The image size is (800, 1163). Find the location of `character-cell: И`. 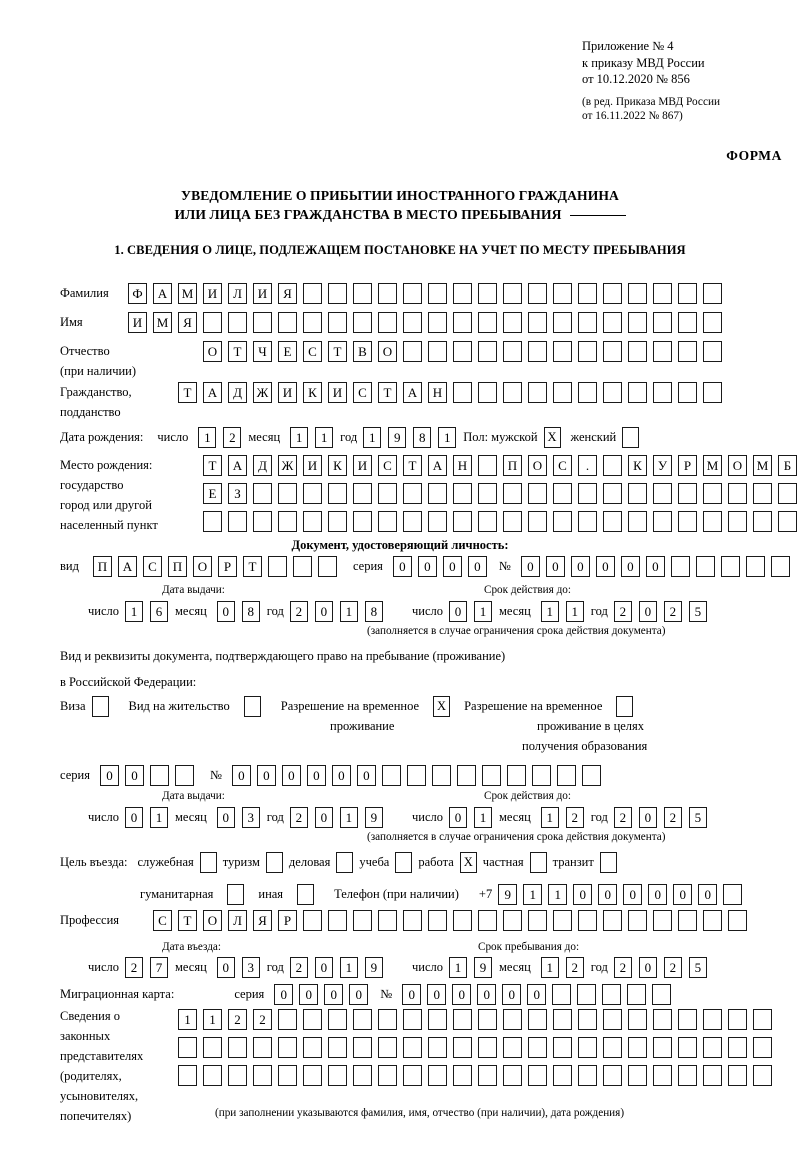

character-cell: И is located at coordinates (137, 322).